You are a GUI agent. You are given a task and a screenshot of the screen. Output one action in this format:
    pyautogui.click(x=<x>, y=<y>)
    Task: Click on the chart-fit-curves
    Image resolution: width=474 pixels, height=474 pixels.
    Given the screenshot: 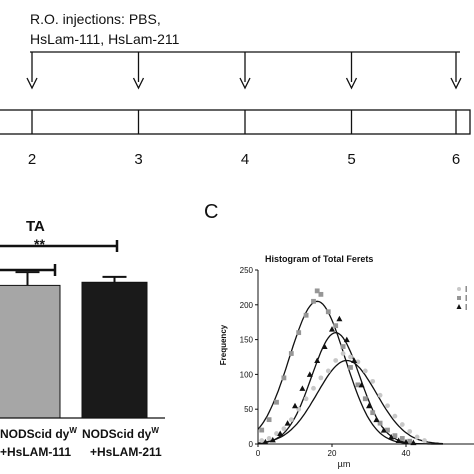 What is the action you would take?
    pyautogui.click(x=350, y=372)
    